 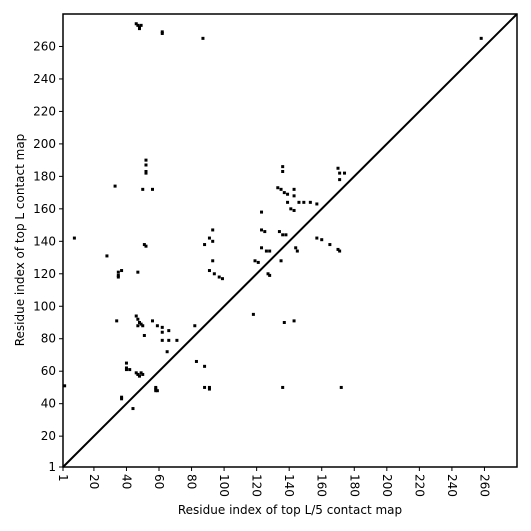 I want to click on x-tick-label: 80, so click(x=192, y=481).